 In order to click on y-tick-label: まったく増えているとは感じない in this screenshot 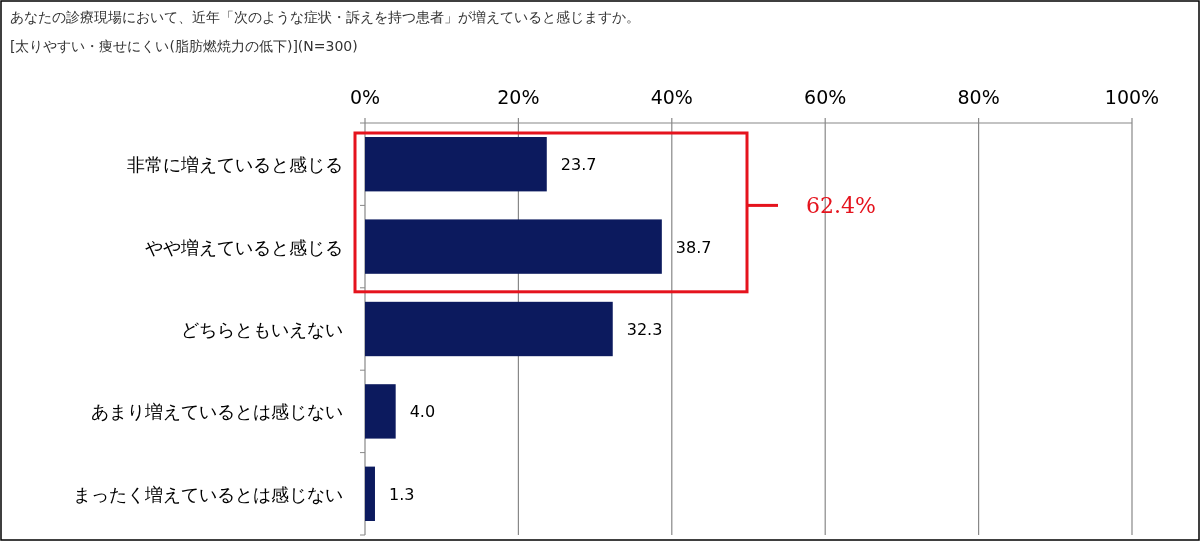, I will do `click(208, 494)`.